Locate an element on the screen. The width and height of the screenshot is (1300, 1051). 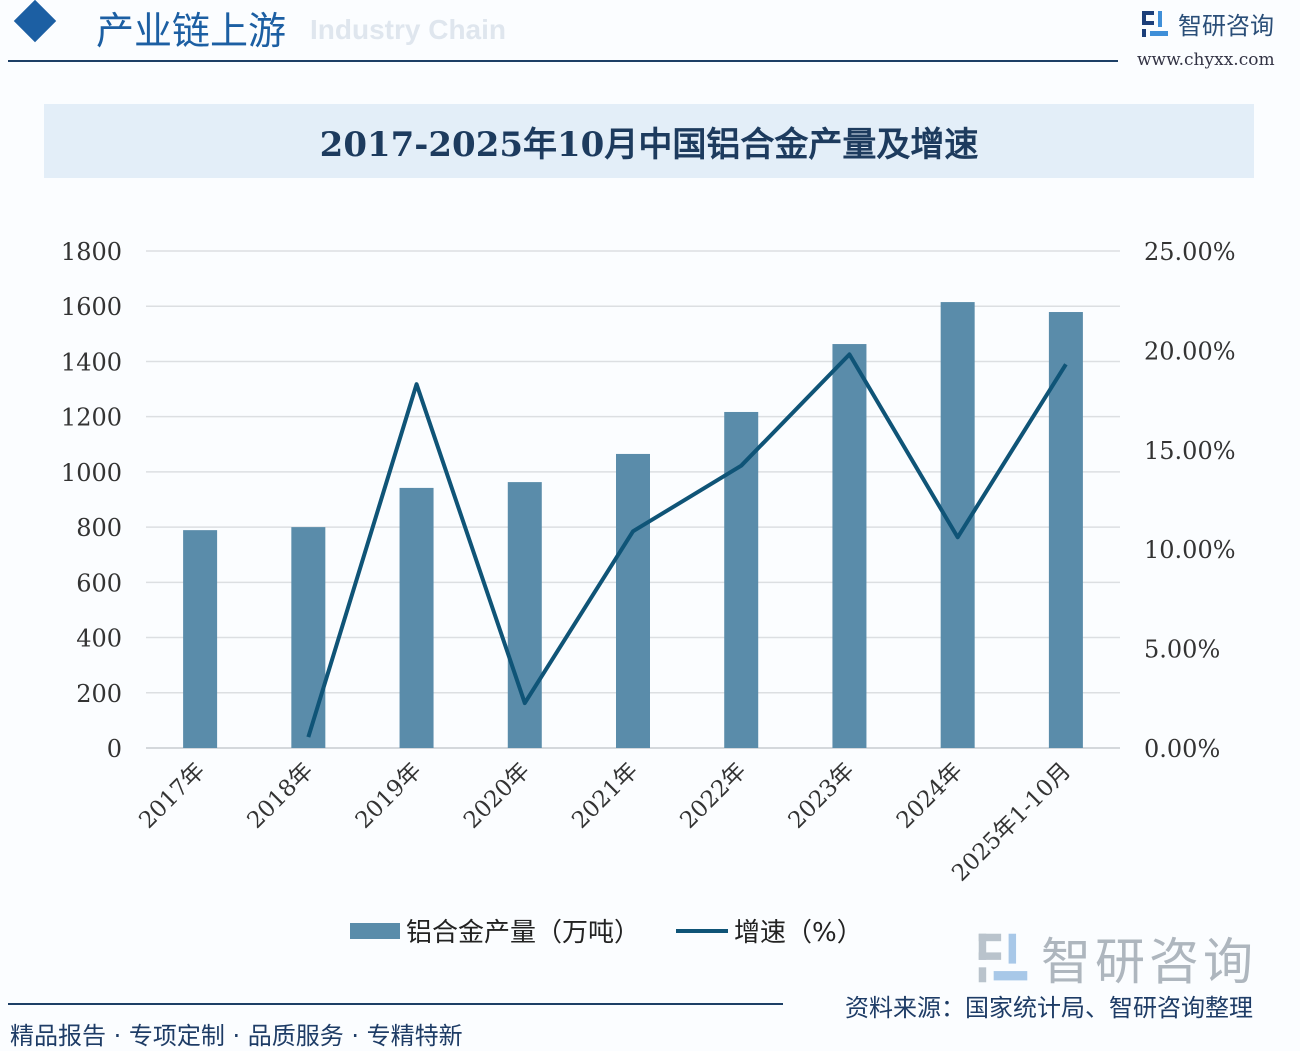
y-left-tick-label: 1400 is located at coordinates (91, 362).